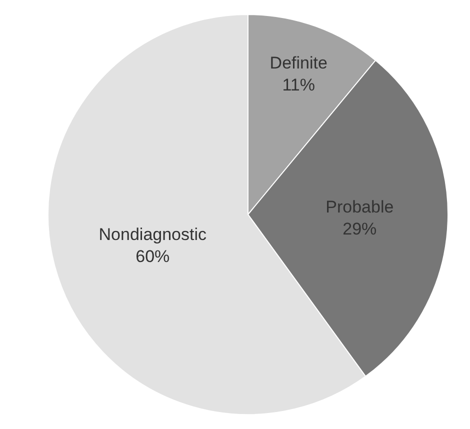 This screenshot has height=429, width=470. What do you see at coordinates (153, 256) in the screenshot?
I see `data-label: 60%` at bounding box center [153, 256].